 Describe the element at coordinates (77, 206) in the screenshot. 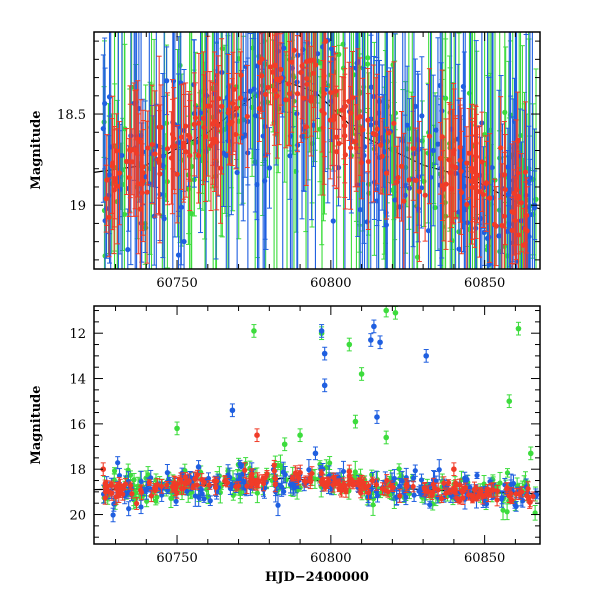

I see `y-tick-label: 19` at that location.